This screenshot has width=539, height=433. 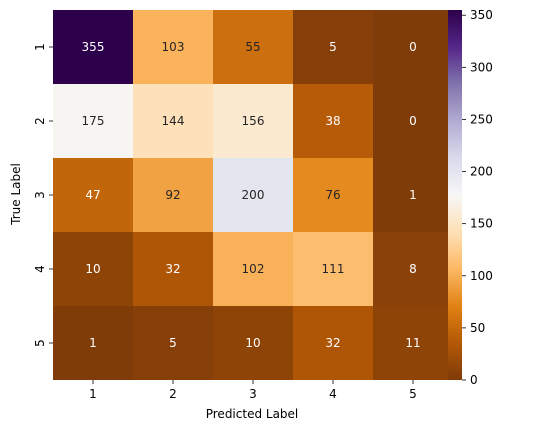 I want to click on y-axis-label: True Label, so click(x=16, y=194).